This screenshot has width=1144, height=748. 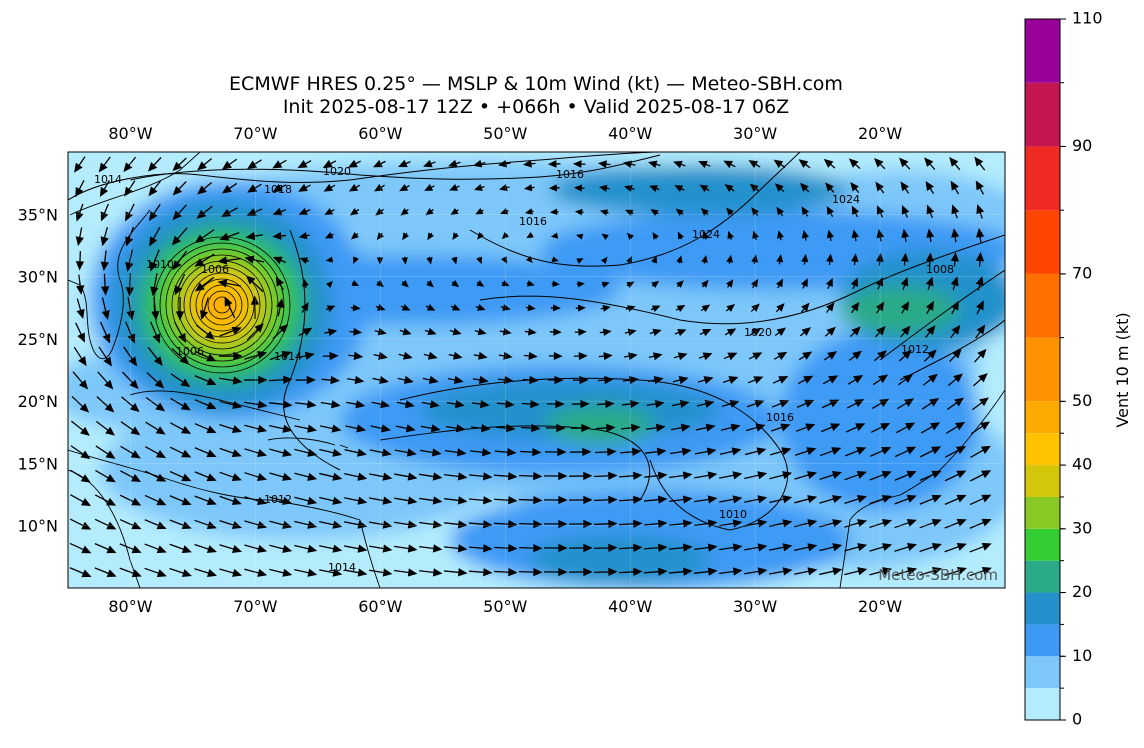 What do you see at coordinates (915, 349) in the screenshot?
I see `isobar-label: 1012` at bounding box center [915, 349].